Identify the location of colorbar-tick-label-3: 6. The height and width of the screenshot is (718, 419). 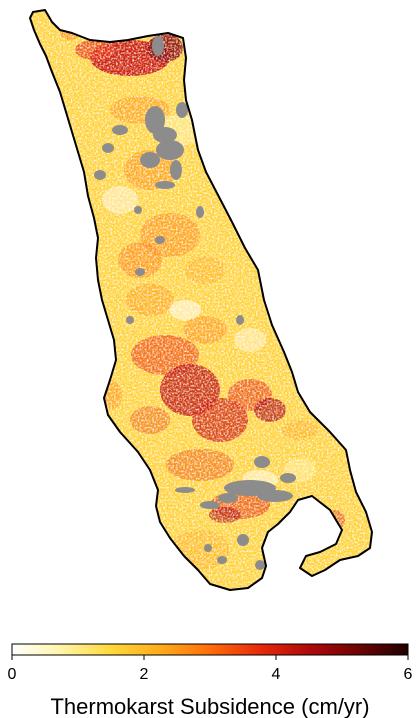
(408, 674).